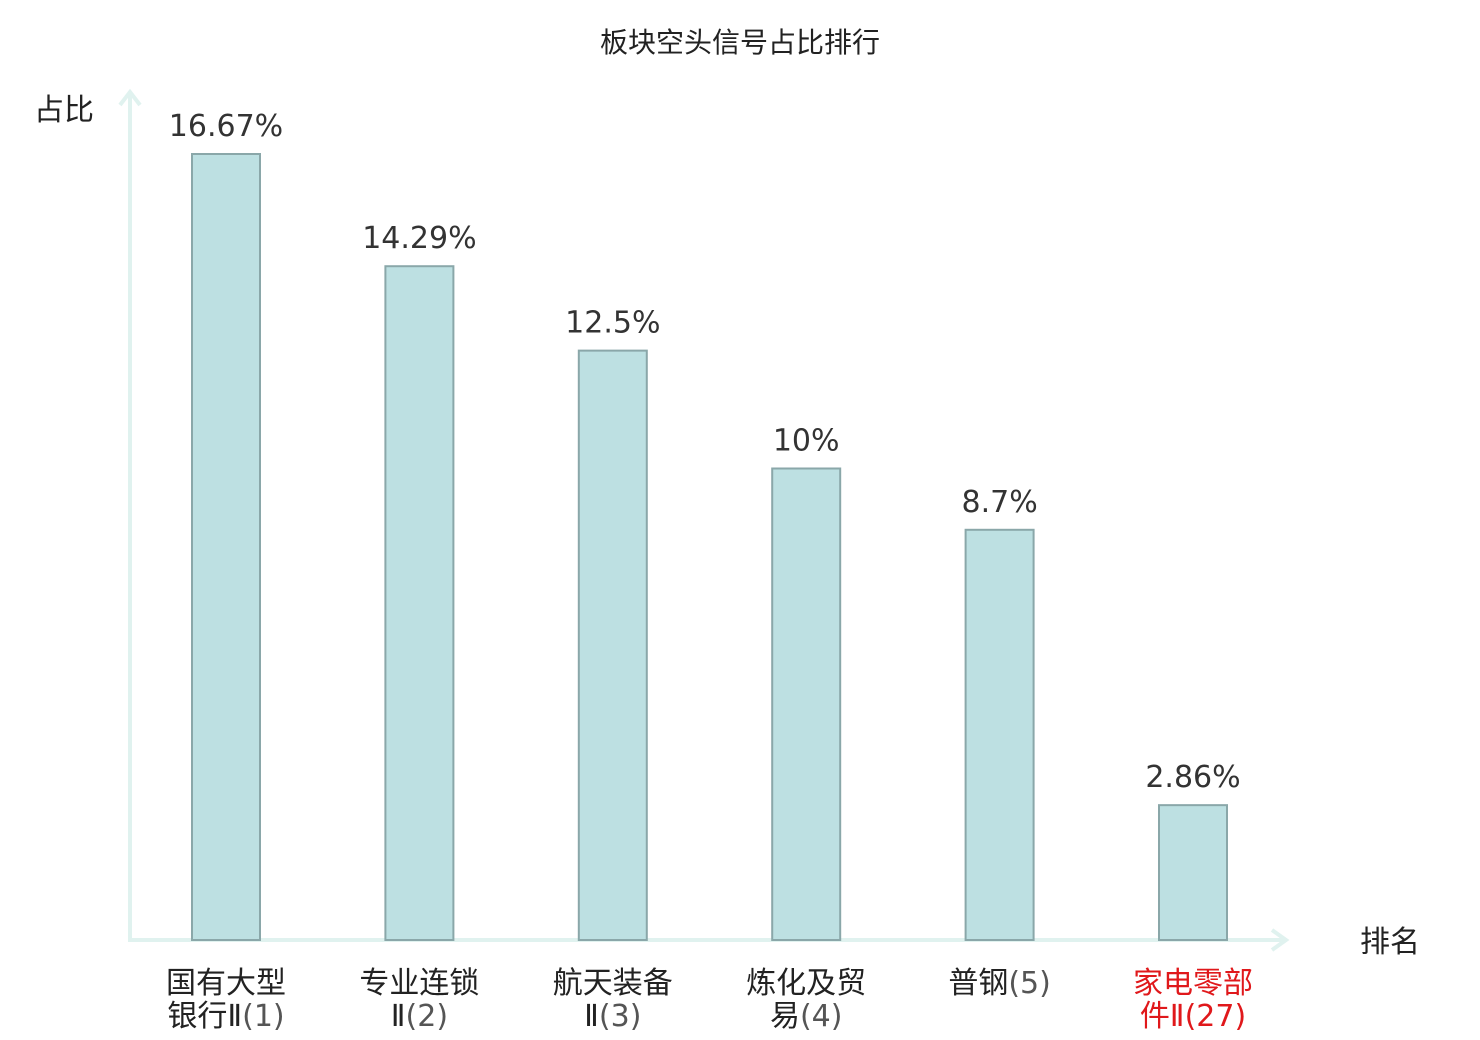 Image resolution: width=1480 pixels, height=1040 pixels. What do you see at coordinates (130, 97) in the screenshot?
I see `y-axis-arrow` at bounding box center [130, 97].